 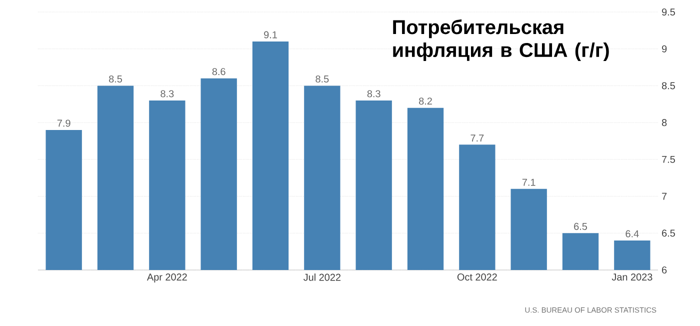 What do you see at coordinates (664, 196) in the screenshot?
I see `y-tick-label: 7` at bounding box center [664, 196].